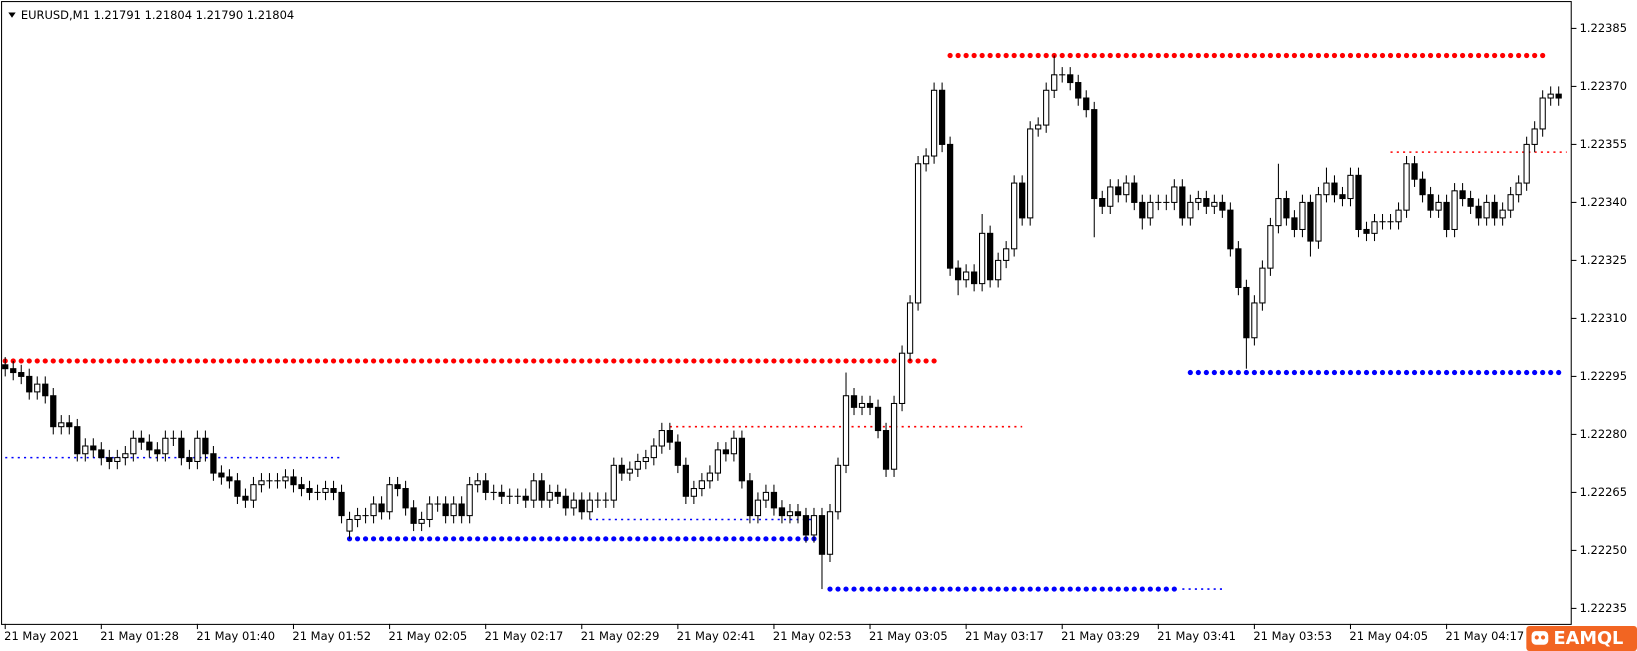 Image resolution: width=1637 pixels, height=651 pixels. What do you see at coordinates (428, 636) in the screenshot?
I see `x-tick-label: 21 May 02:05` at bounding box center [428, 636].